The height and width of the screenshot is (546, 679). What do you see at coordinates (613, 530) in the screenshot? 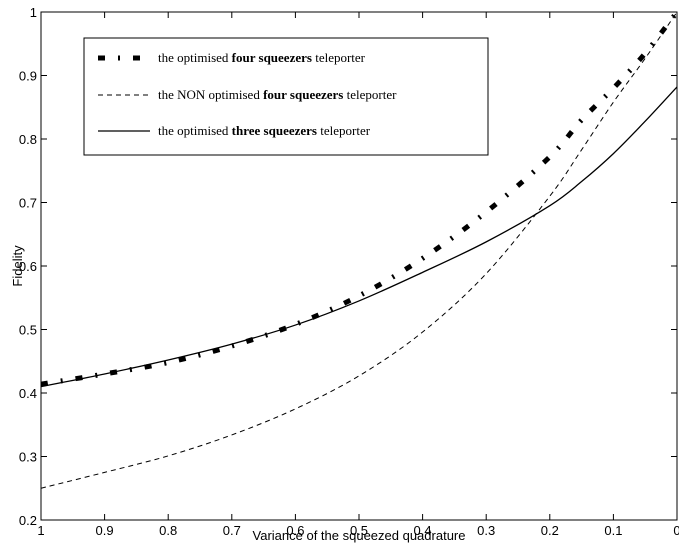
I see `x-tick-label: 0.1` at bounding box center [613, 530].